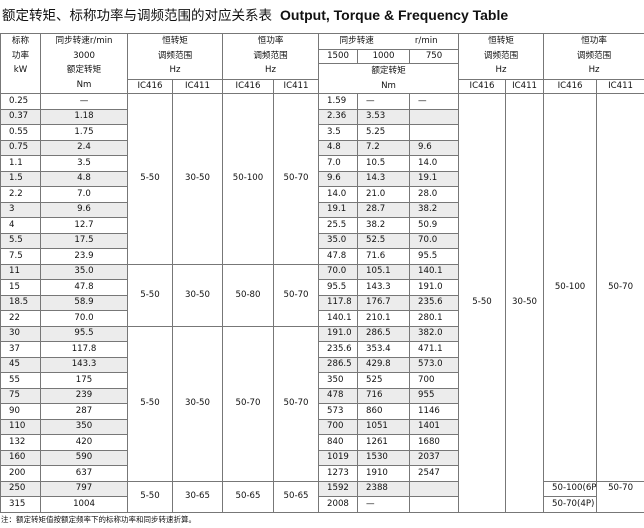 The width and height of the screenshot is (644, 528). I want to click on table-cell: 30, so click(20, 333).